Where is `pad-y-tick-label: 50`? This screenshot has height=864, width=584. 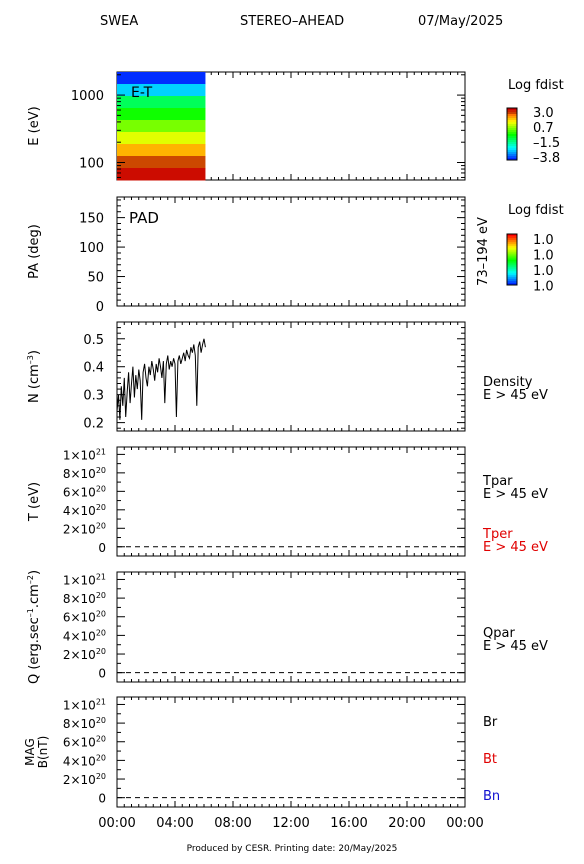
pad-y-tick-label: 50 is located at coordinates (95, 278).